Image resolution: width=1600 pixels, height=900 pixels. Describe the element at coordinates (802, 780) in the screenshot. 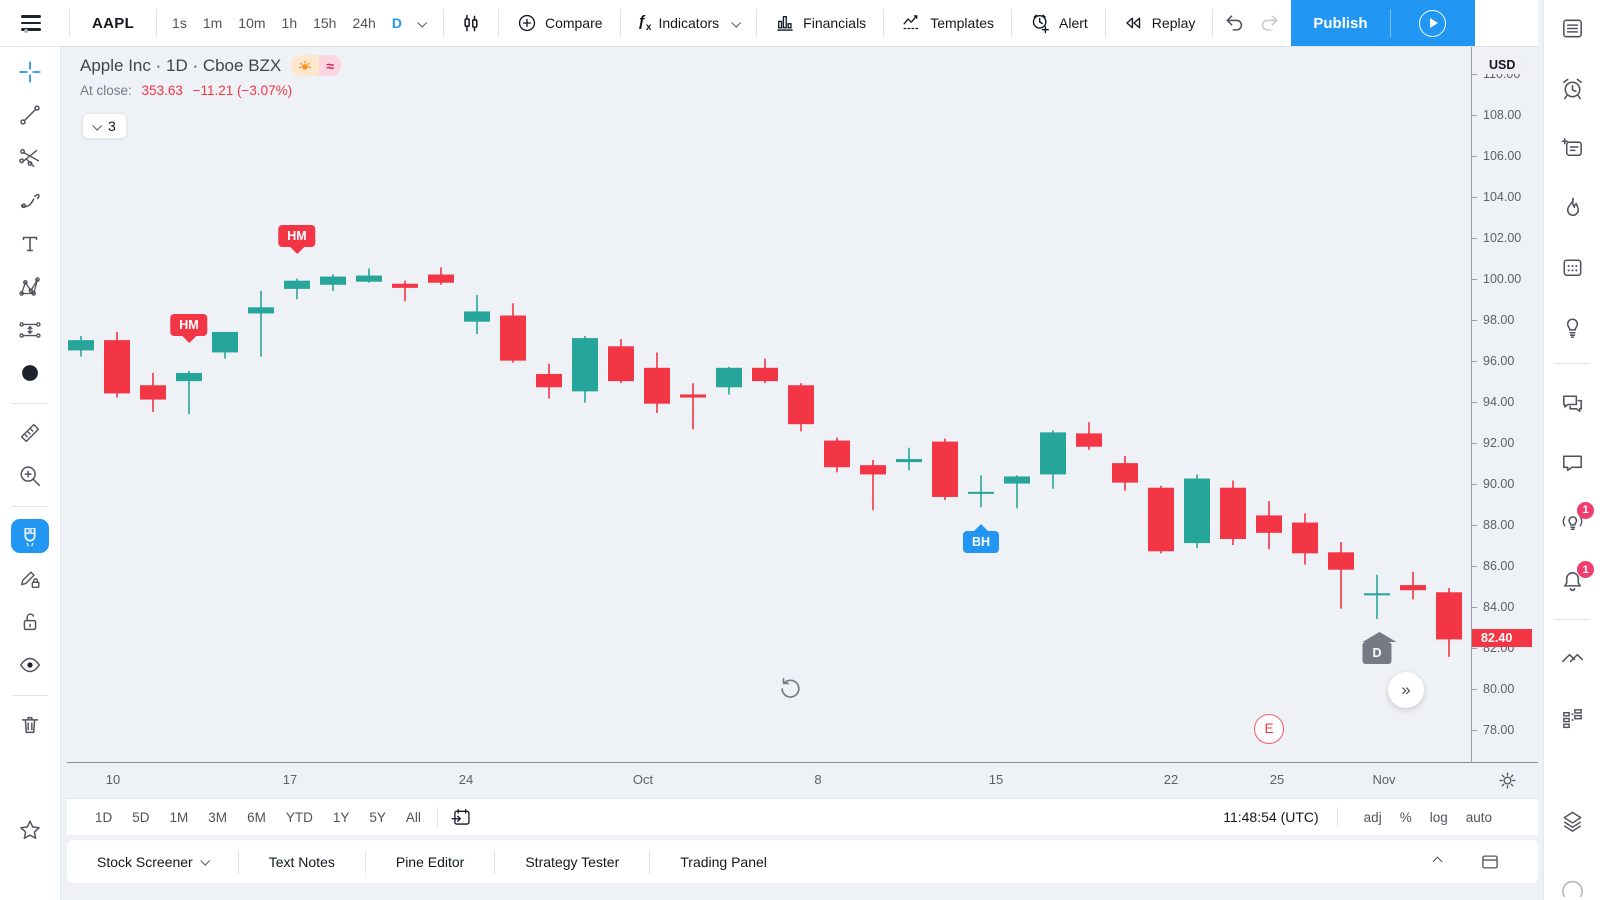

I see `time-axis: 10 17 24 Oct 8 15 22 25 Nov` at that location.